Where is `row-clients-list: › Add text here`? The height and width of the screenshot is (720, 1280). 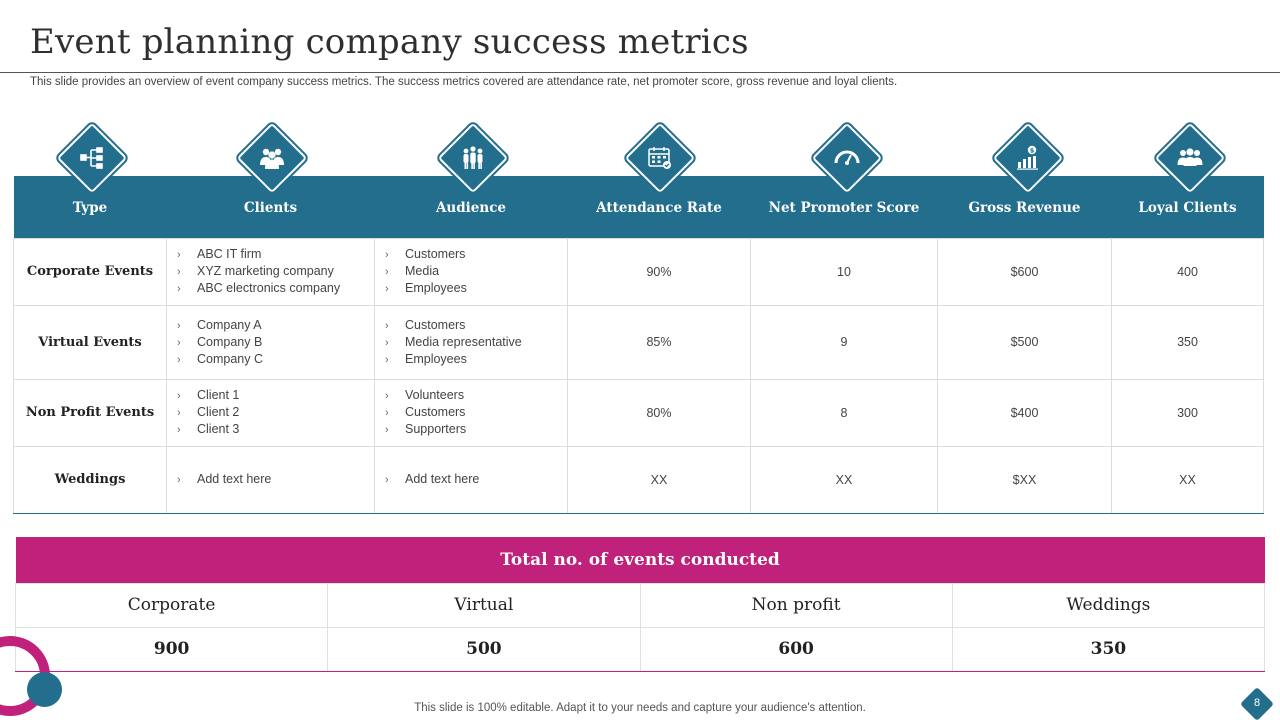 row-clients-list: › Add text here is located at coordinates (270, 479).